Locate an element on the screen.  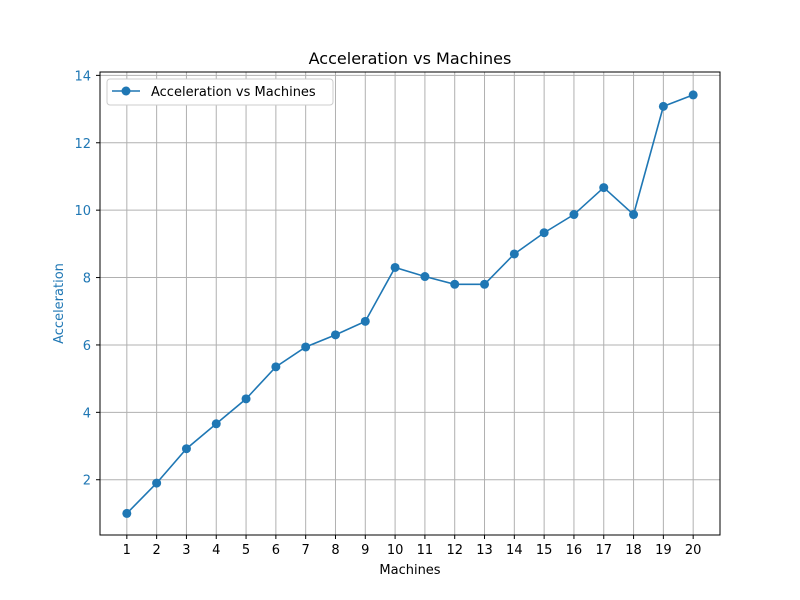
legend-label: Acceleration vs Machines is located at coordinates (233, 92).